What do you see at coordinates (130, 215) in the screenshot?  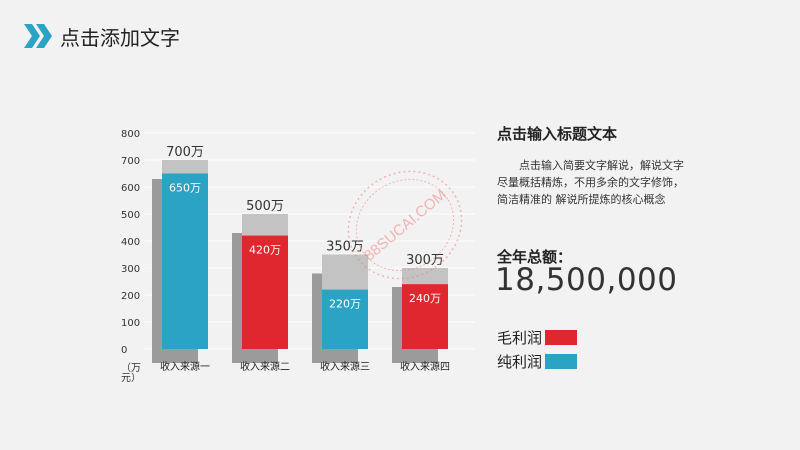 I see `y-tick-label: 500` at bounding box center [130, 215].